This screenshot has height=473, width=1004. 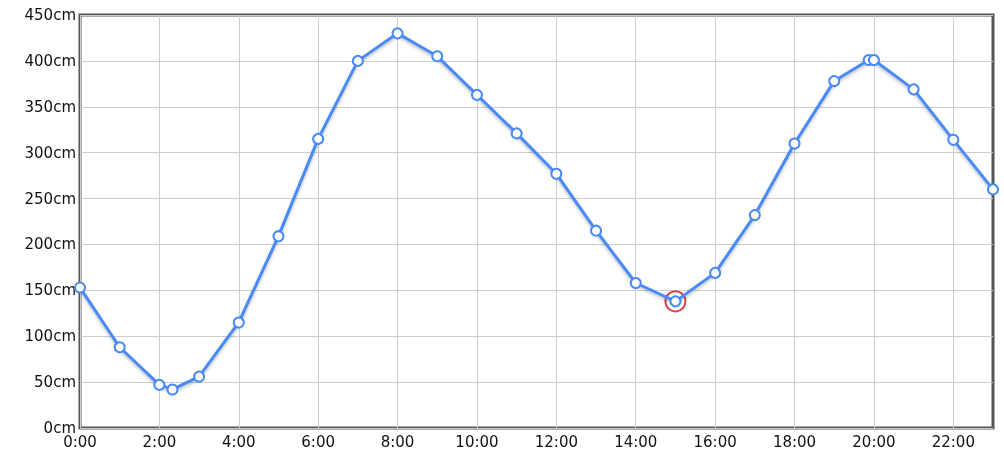 What do you see at coordinates (397, 441) in the screenshot?
I see `x-tick-label: 8:00` at bounding box center [397, 441].